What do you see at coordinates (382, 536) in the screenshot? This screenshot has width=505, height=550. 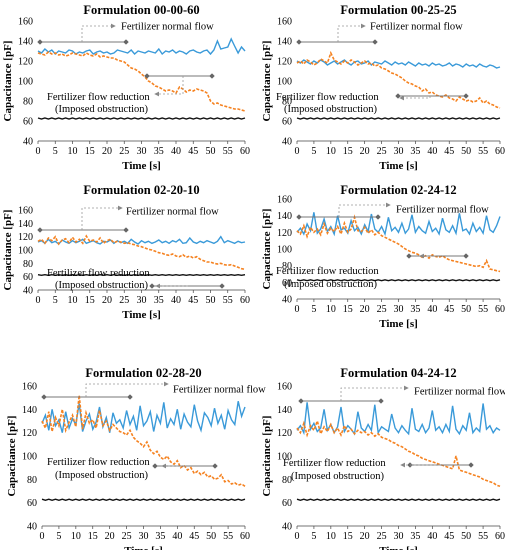 I see `x-tick-label: 25` at bounding box center [382, 536].